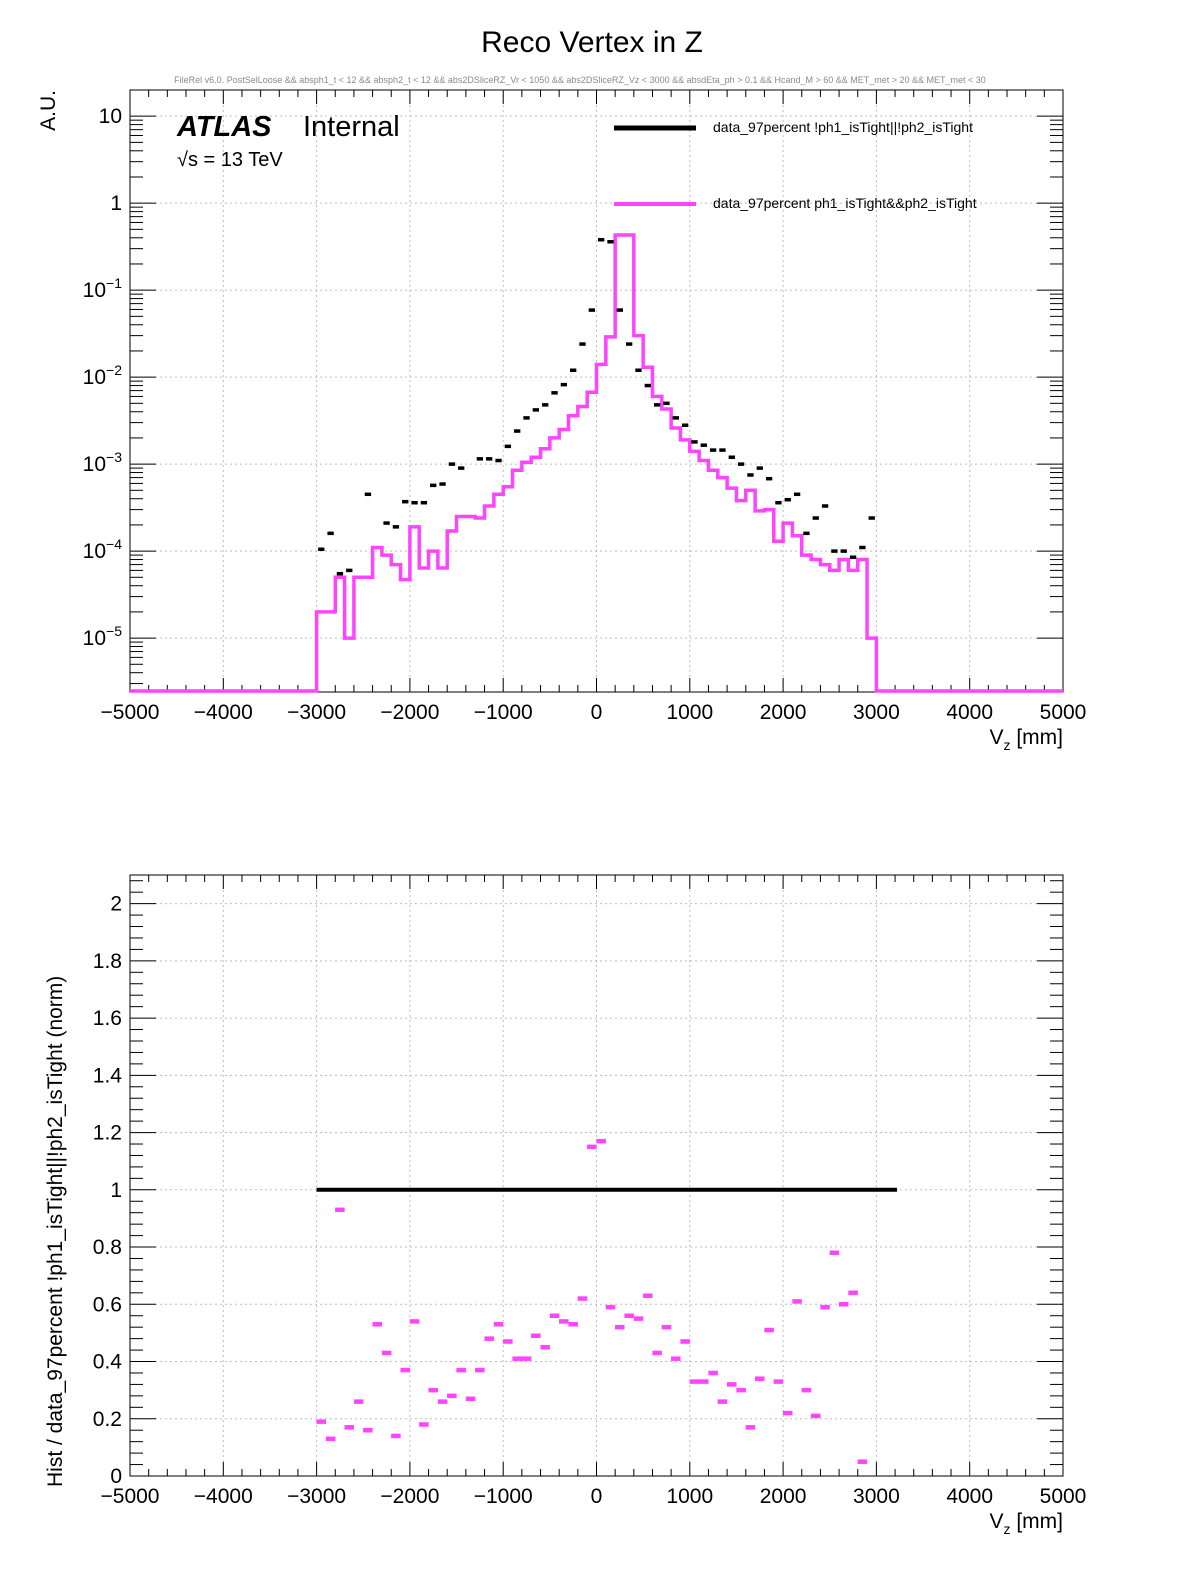  What do you see at coordinates (116, 1476) in the screenshot?
I see `y-tick-label: 0` at bounding box center [116, 1476].